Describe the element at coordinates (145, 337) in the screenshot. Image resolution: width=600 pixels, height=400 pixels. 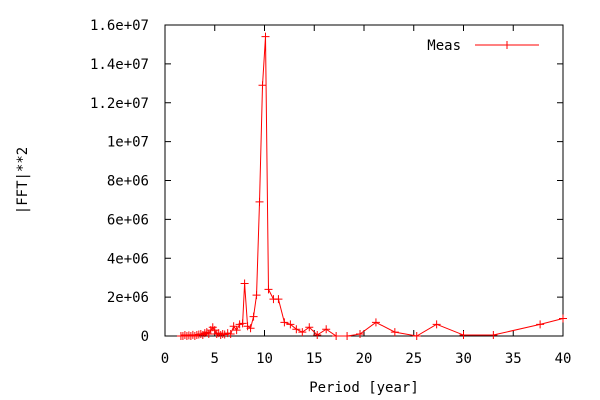
I see `y-tick-label: 0` at that location.